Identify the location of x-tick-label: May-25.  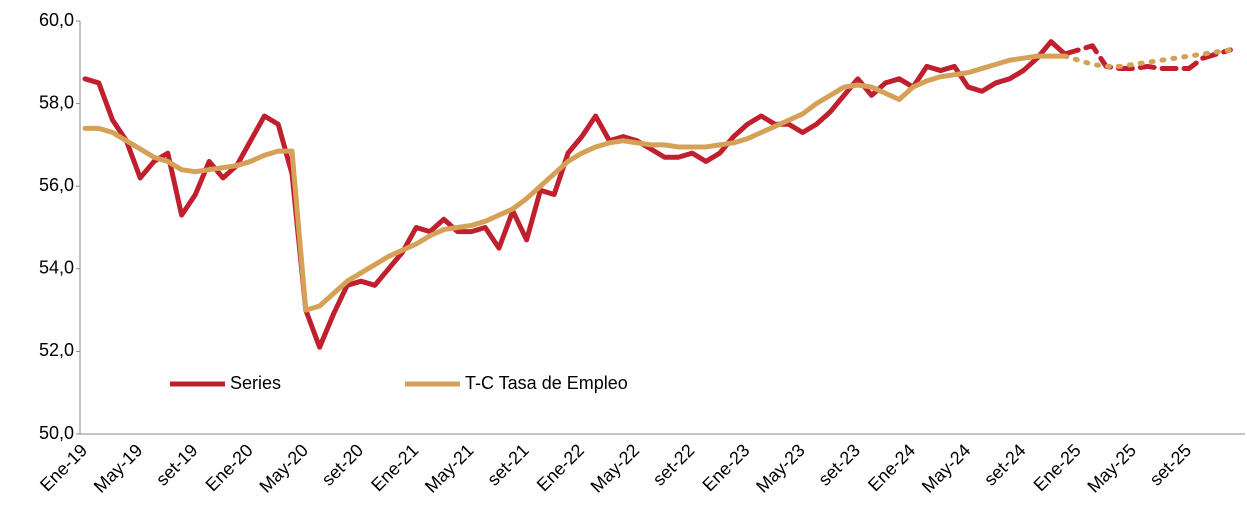
(1111, 468).